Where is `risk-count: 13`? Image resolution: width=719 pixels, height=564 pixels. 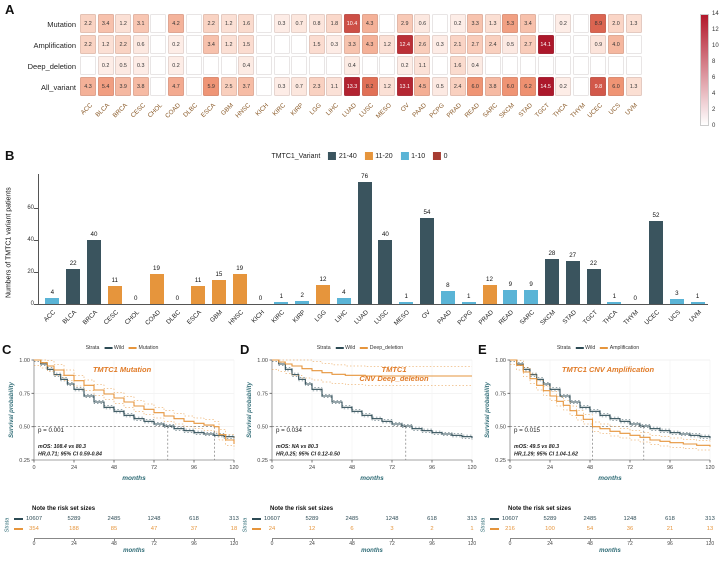 risk-count: 13 is located at coordinates (710, 528).